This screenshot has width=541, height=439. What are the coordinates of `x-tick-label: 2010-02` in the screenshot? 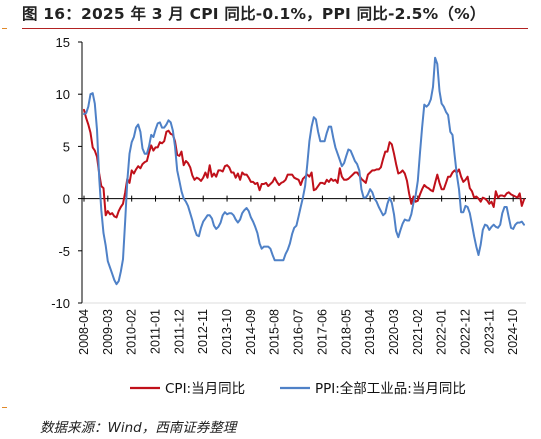 It's located at (132, 332).